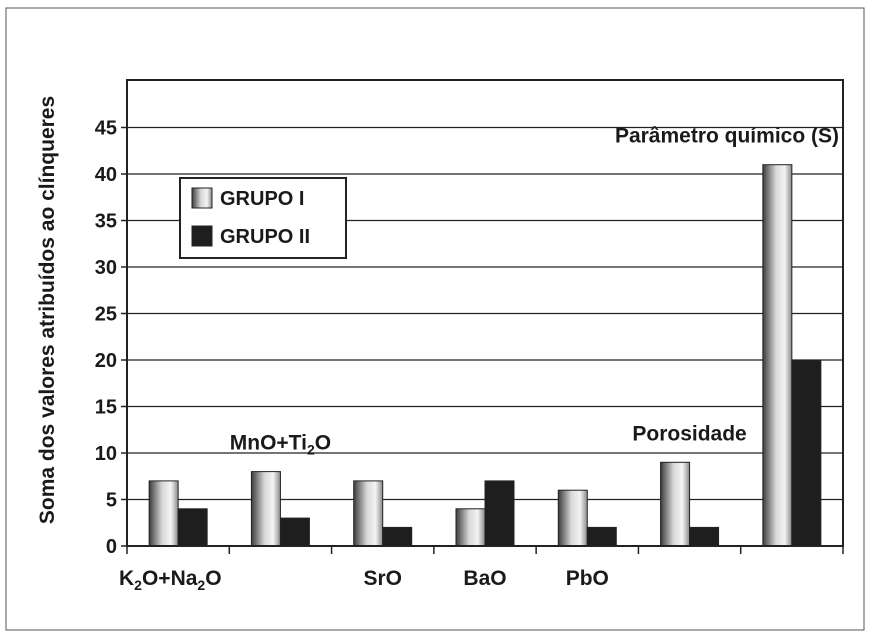 The width and height of the screenshot is (870, 641). I want to click on category-label: Parâmetro químico (S), so click(727, 136).